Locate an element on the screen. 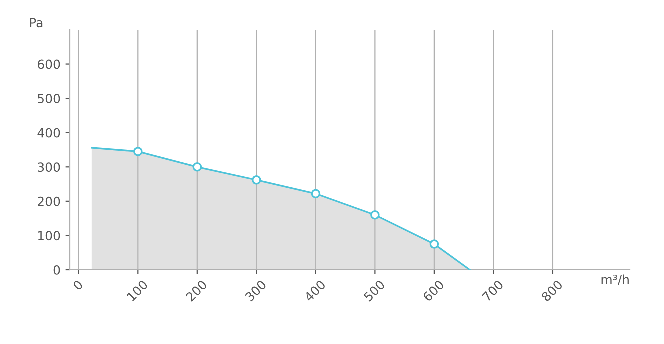  x-tick-label: 0 is located at coordinates (78, 285).